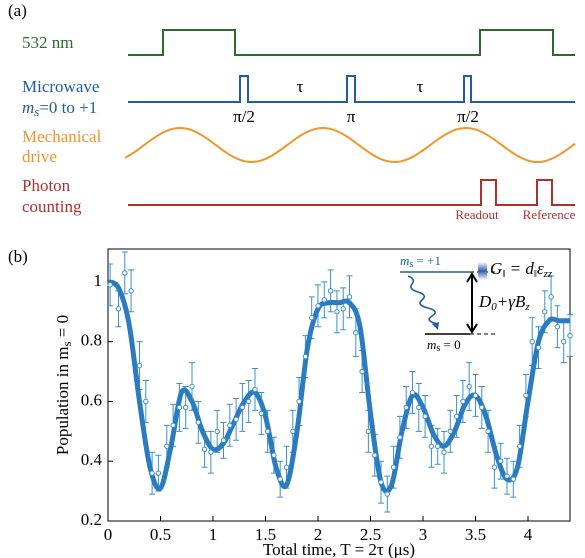 This screenshot has height=558, width=585. I want to click on x-tick-label: 0.5, so click(160, 534).